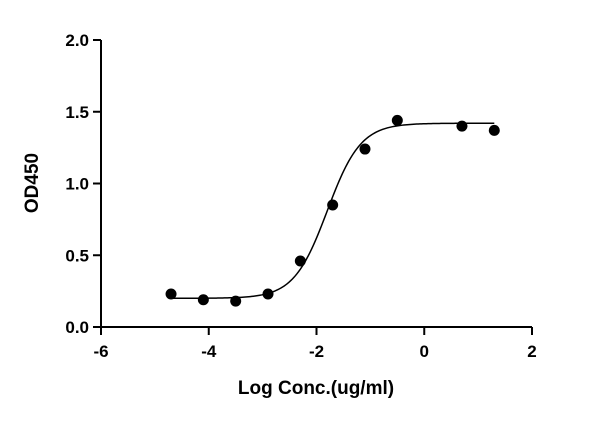  I want to click on x-tick-label: -4, so click(209, 351).